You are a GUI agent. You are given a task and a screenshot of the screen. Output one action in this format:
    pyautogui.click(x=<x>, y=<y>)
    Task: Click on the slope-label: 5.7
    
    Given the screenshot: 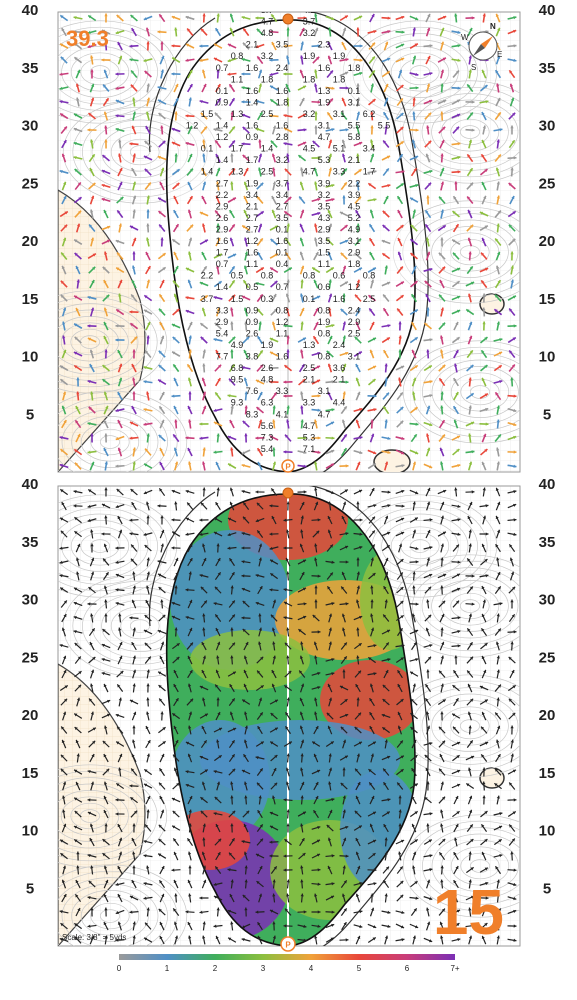 What is the action you would take?
    pyautogui.click(x=267, y=10)
    